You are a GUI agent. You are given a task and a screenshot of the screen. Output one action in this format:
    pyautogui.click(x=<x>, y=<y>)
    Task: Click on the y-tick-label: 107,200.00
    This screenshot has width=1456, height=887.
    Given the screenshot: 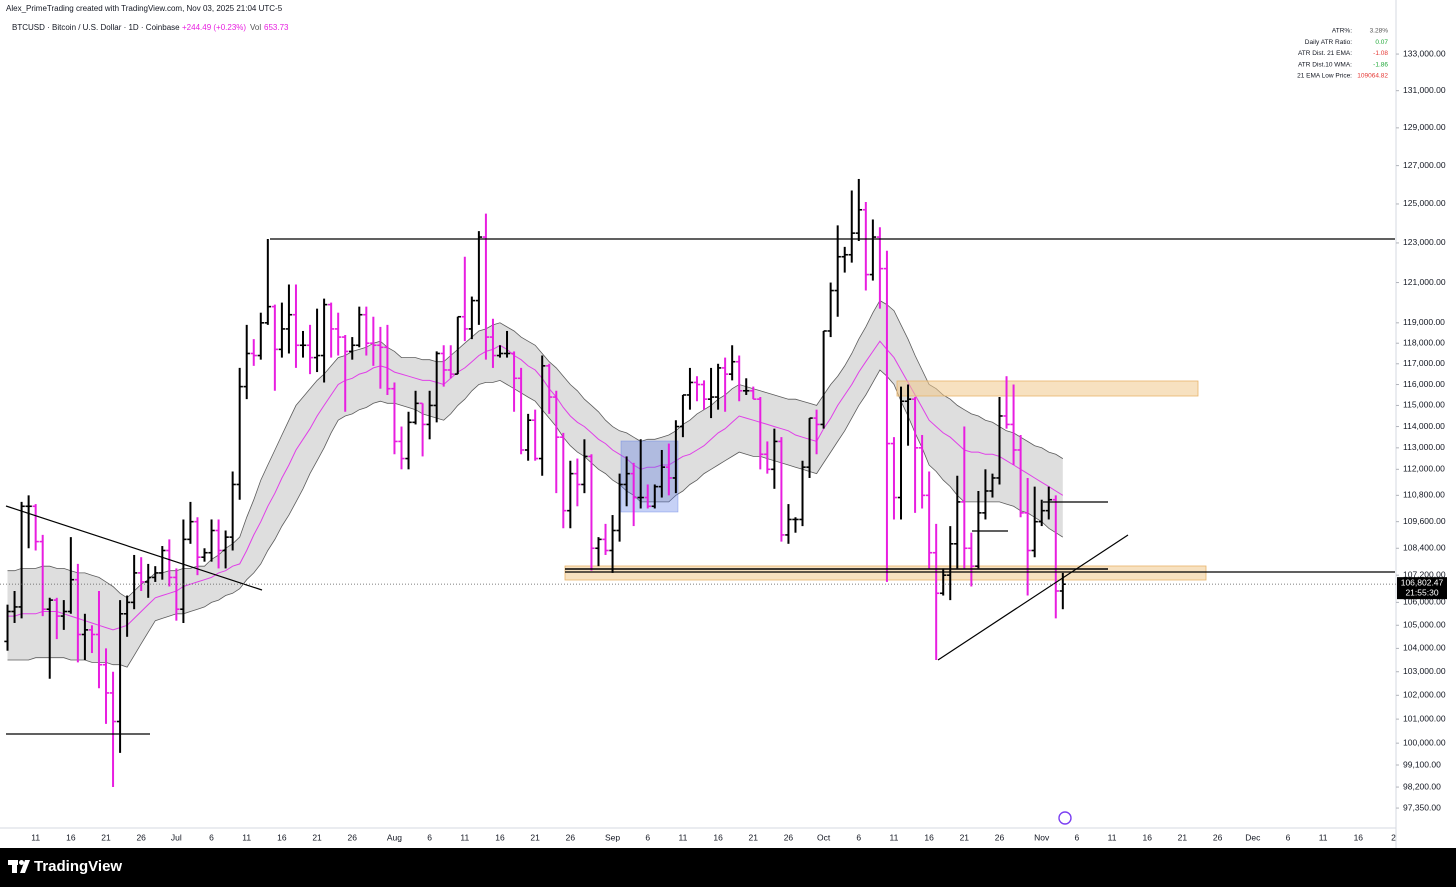 What is the action you would take?
    pyautogui.click(x=1424, y=574)
    